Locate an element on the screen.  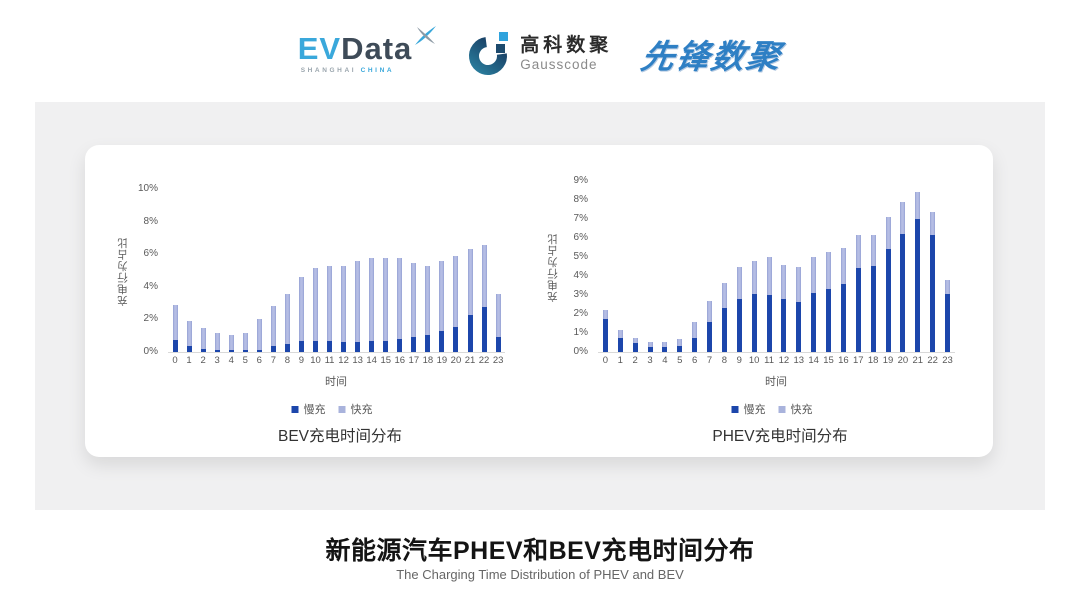
x-tick-label: 0 is located at coordinates (175, 360).